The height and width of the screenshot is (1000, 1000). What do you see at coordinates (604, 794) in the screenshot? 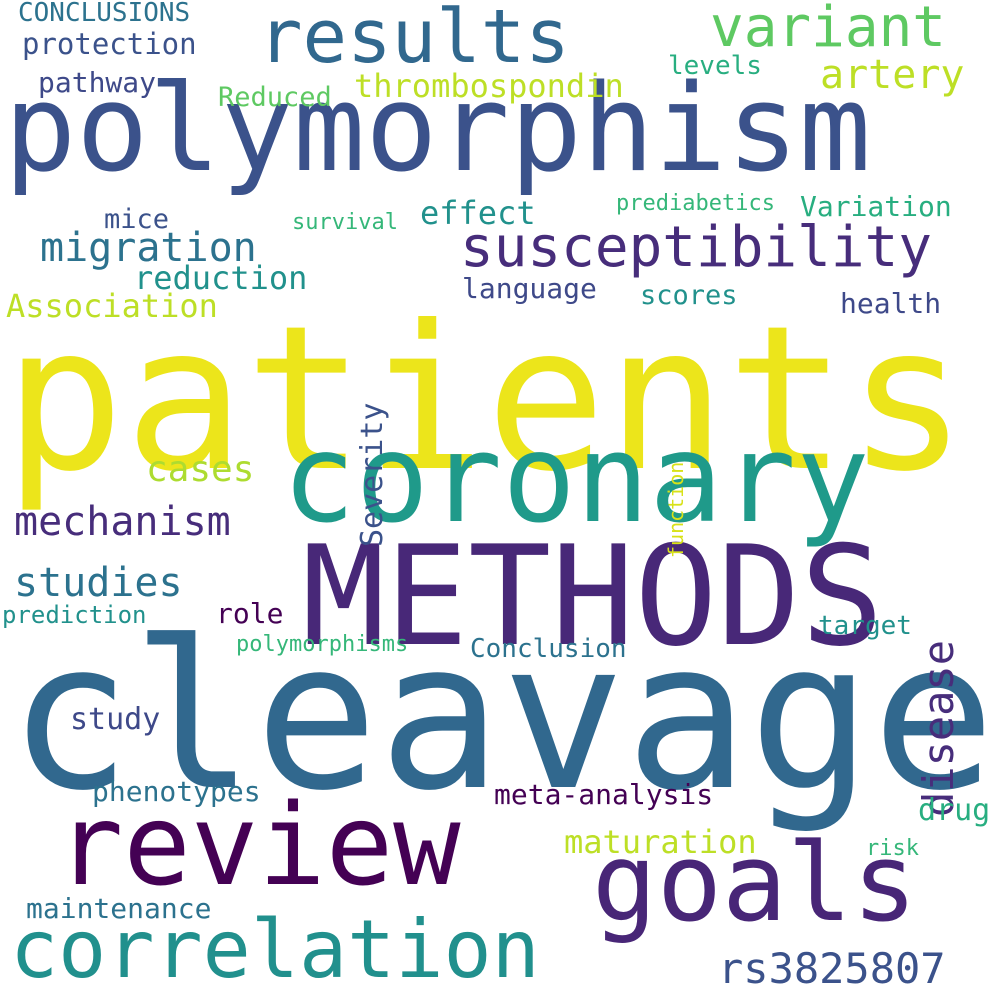
I see `word-meta-analysis: meta-analysis` at bounding box center [604, 794].